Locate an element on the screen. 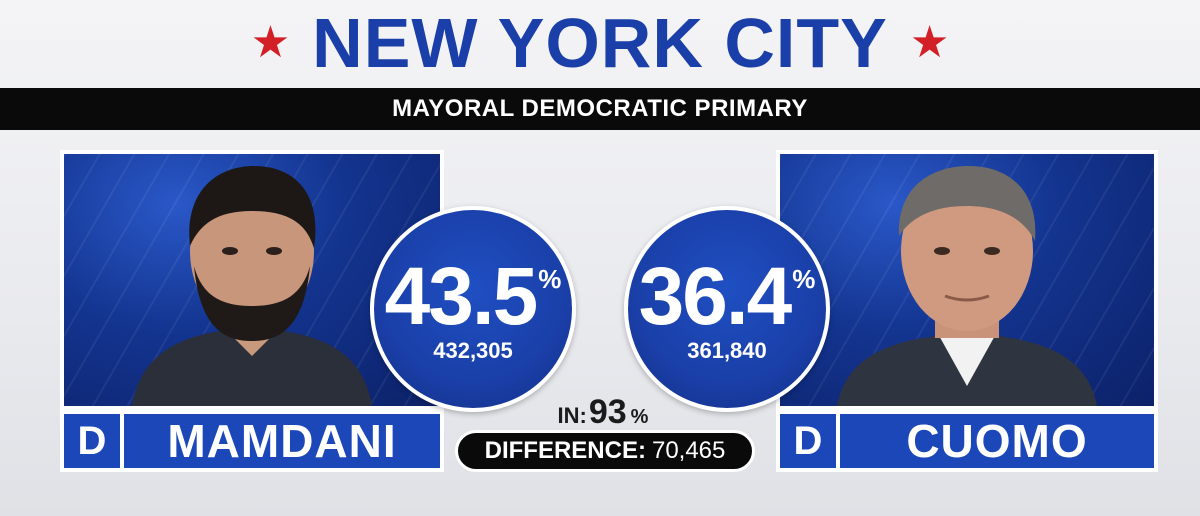 Image resolution: width=1200 pixels, height=516 pixels. candidate-name: CUOMO is located at coordinates (997, 441).